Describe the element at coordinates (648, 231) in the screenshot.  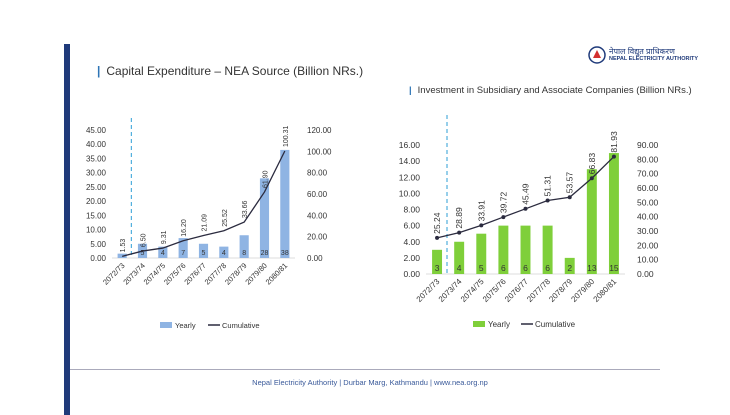
I see `y-right-tick-label: 30.00` at that location.